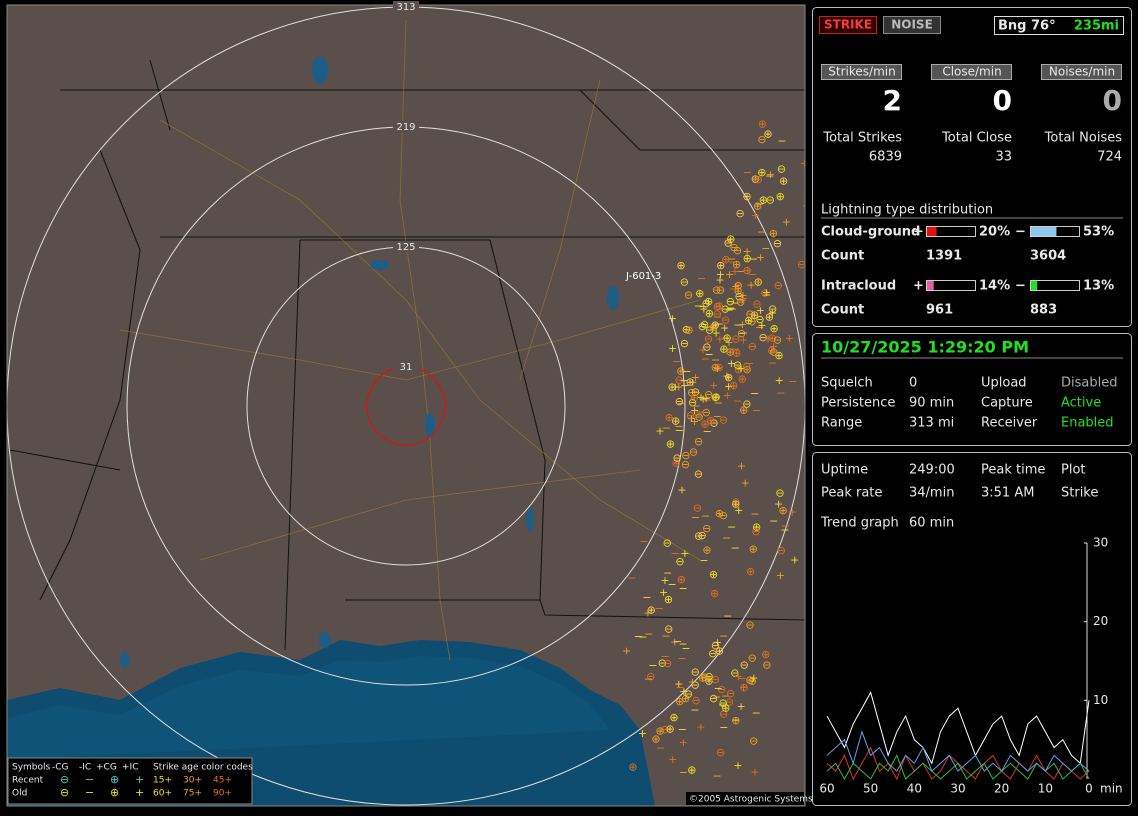 The image size is (1138, 816). What do you see at coordinates (851, 493) in the screenshot?
I see `stat-text: Peak rate` at bounding box center [851, 493].